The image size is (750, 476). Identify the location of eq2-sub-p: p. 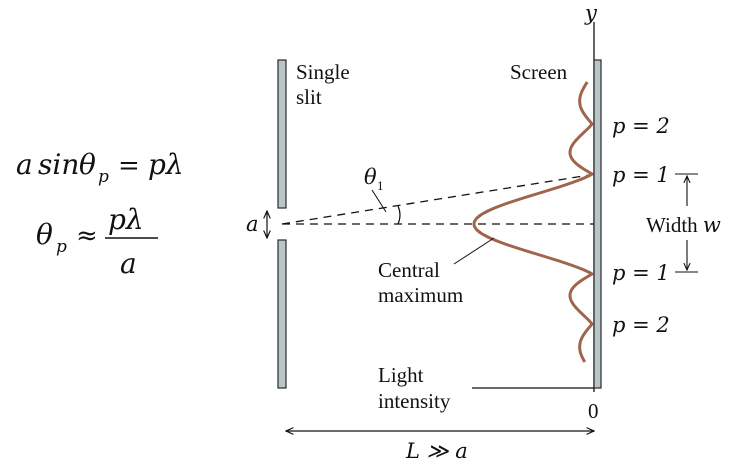
(61, 247).